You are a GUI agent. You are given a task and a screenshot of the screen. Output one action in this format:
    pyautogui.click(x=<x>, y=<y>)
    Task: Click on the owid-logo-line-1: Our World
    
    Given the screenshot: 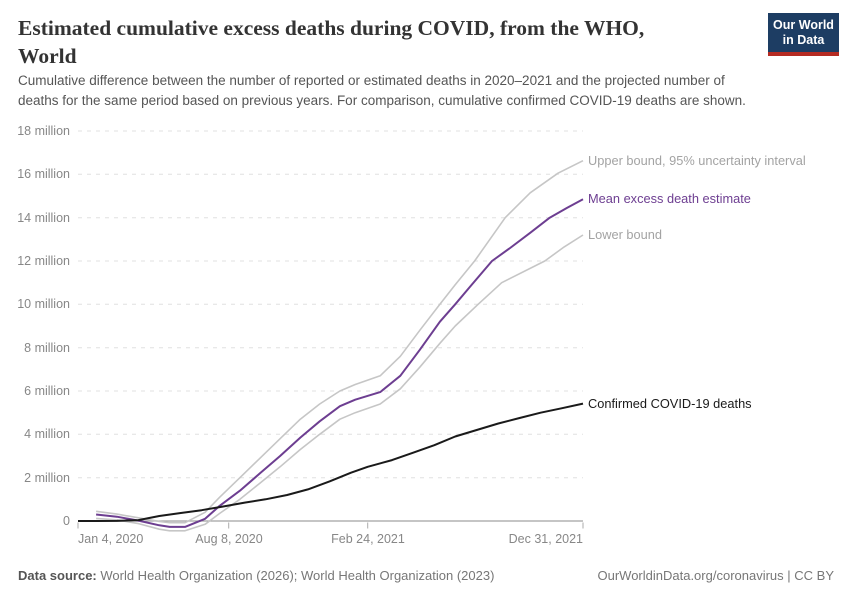 What is the action you would take?
    pyautogui.click(x=803, y=25)
    